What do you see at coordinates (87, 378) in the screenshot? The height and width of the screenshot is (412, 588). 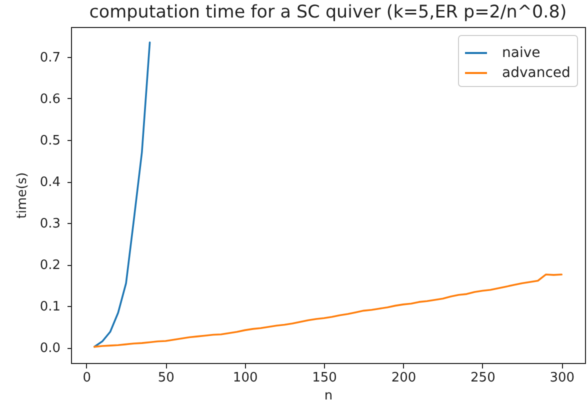 I see `x-tick-label: 0` at bounding box center [87, 378].